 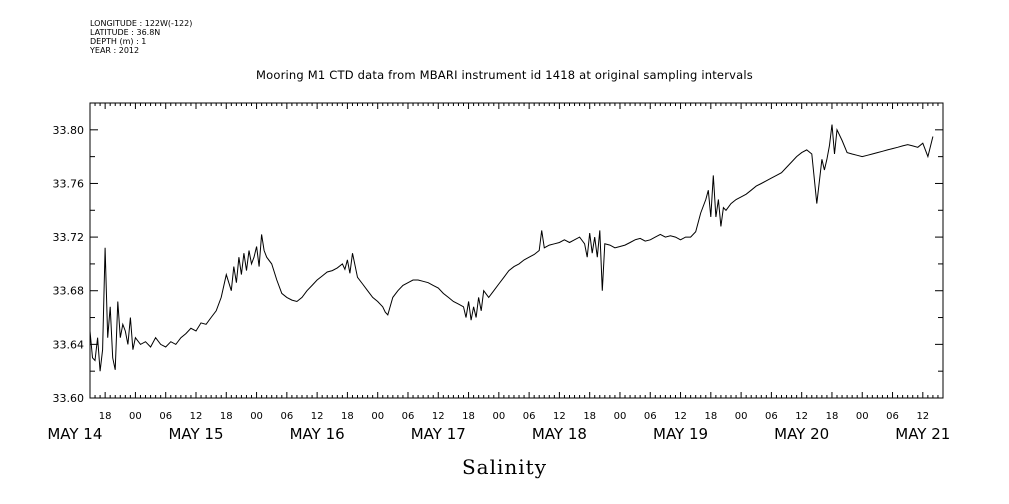 I want to click on x-day-label: MAY 16, so click(x=317, y=434).